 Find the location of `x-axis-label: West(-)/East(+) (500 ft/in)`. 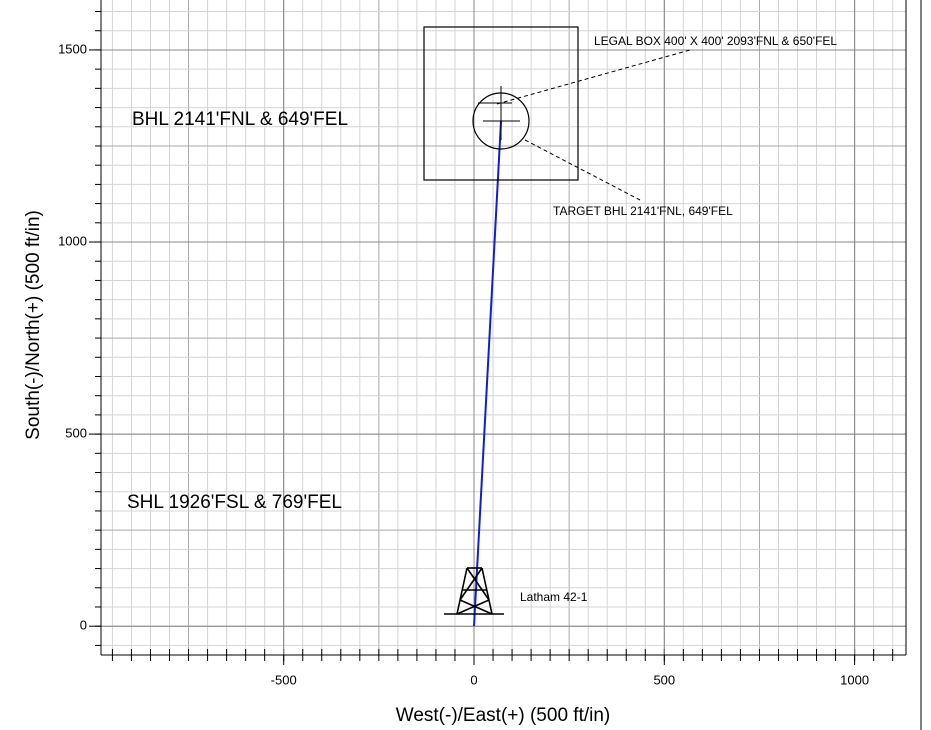

x-axis-label: West(-)/East(+) (500 ft/in) is located at coordinates (503, 715).